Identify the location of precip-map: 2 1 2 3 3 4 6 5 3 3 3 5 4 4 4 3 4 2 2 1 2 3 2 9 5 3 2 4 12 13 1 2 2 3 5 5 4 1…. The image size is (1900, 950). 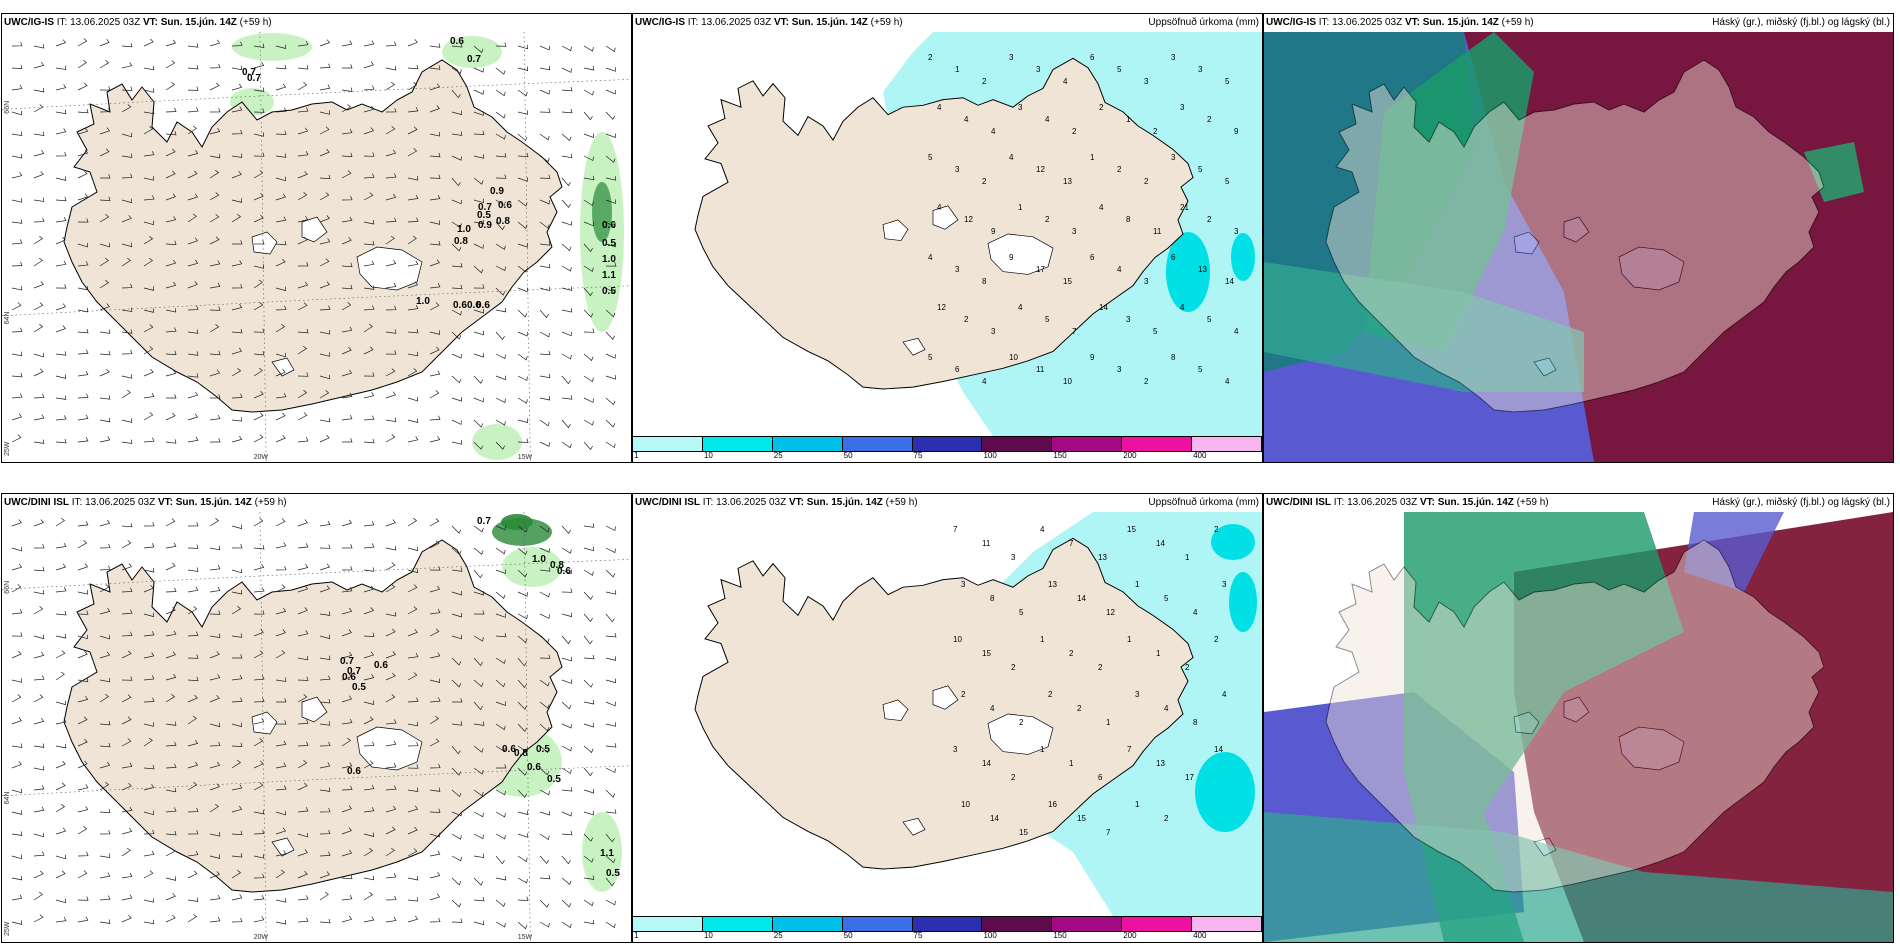
(947, 234).